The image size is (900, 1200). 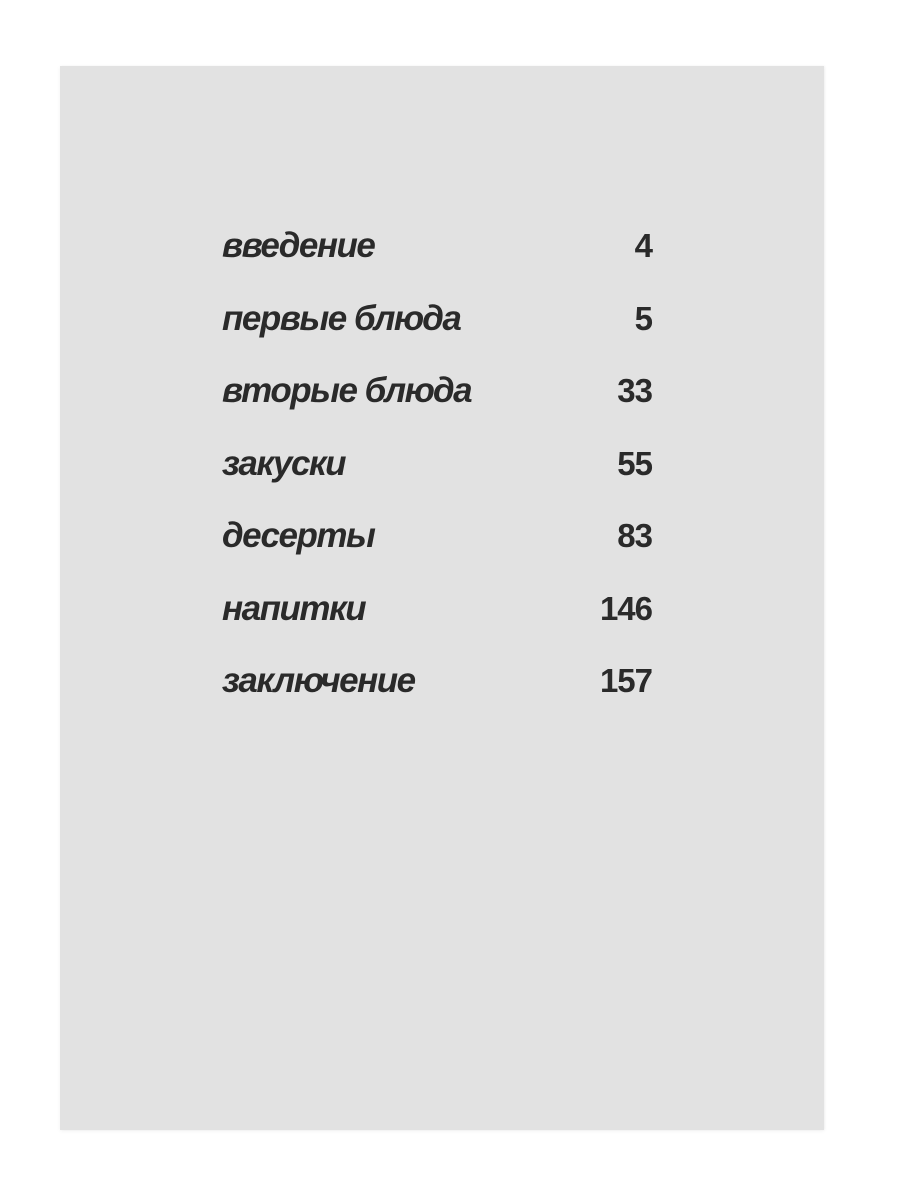 I want to click on toc-entry-page-number: 146, so click(x=626, y=608).